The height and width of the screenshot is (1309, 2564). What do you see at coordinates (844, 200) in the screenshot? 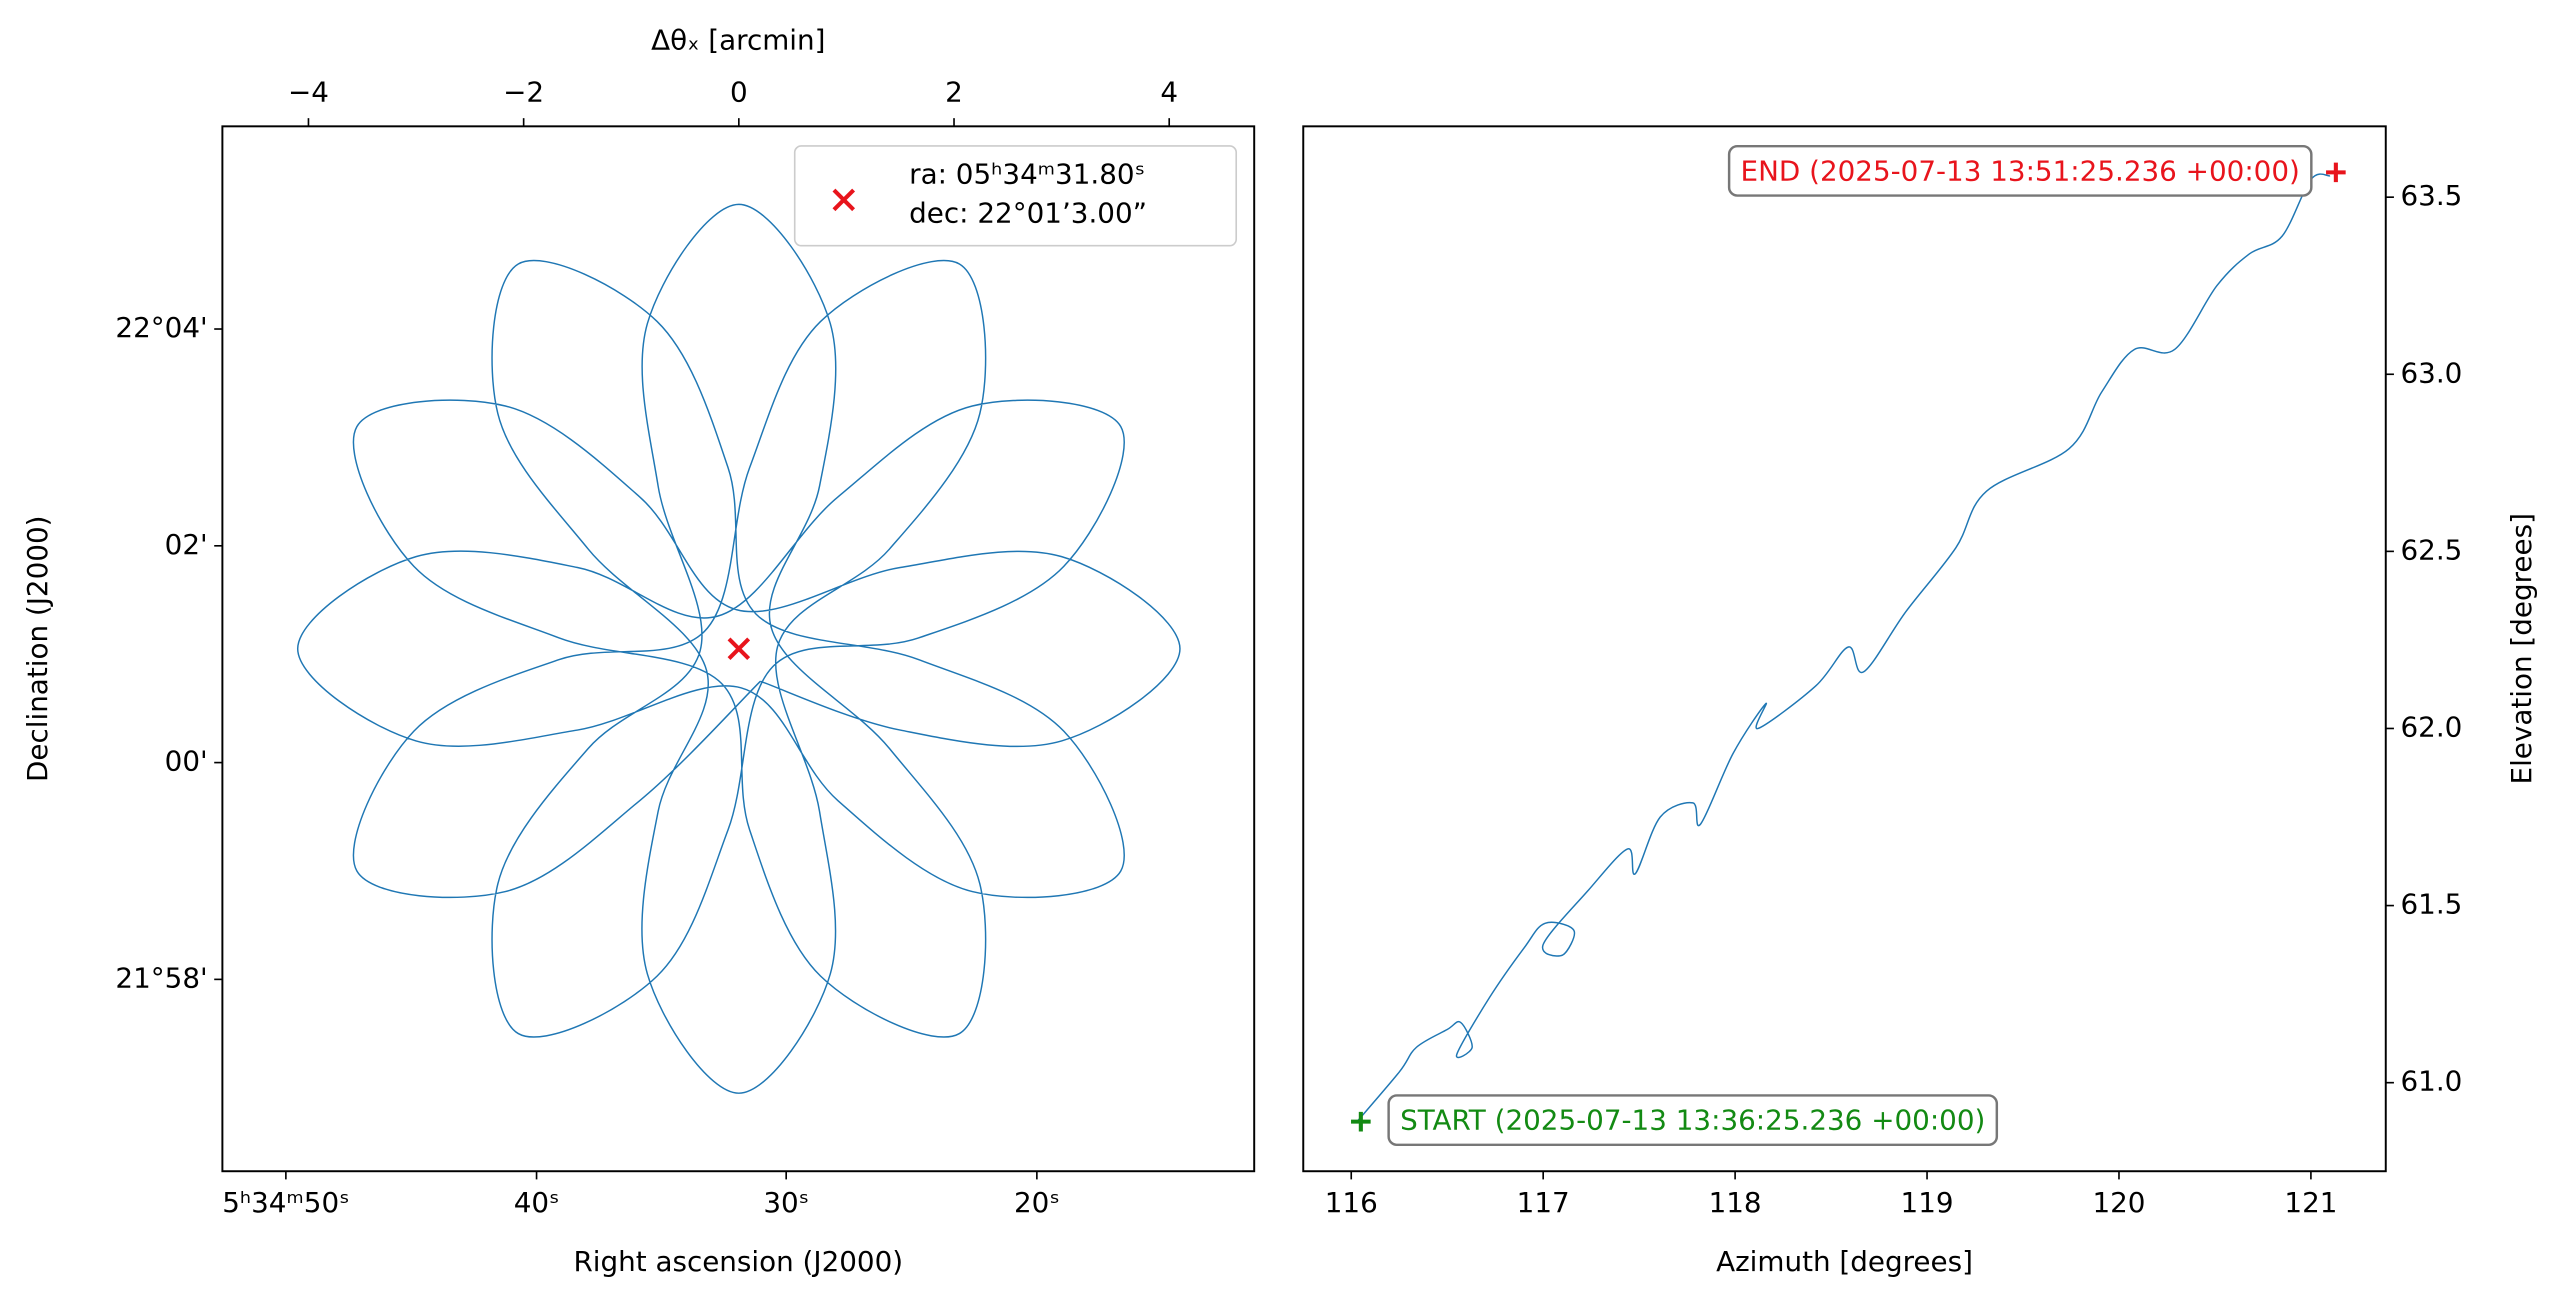
I see `legend-marker` at bounding box center [844, 200].